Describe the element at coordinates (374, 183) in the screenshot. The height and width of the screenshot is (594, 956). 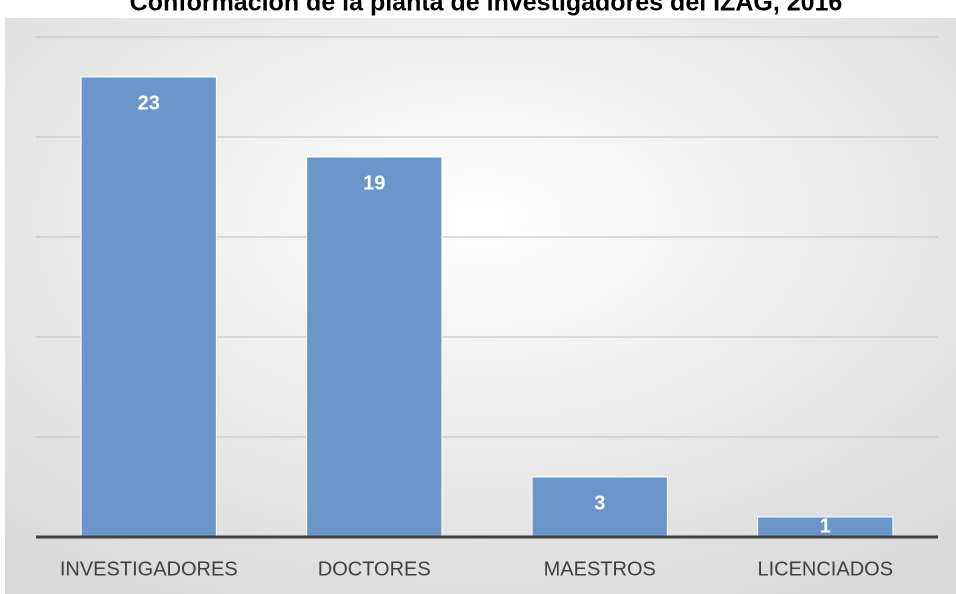
I see `data-label: 19` at that location.